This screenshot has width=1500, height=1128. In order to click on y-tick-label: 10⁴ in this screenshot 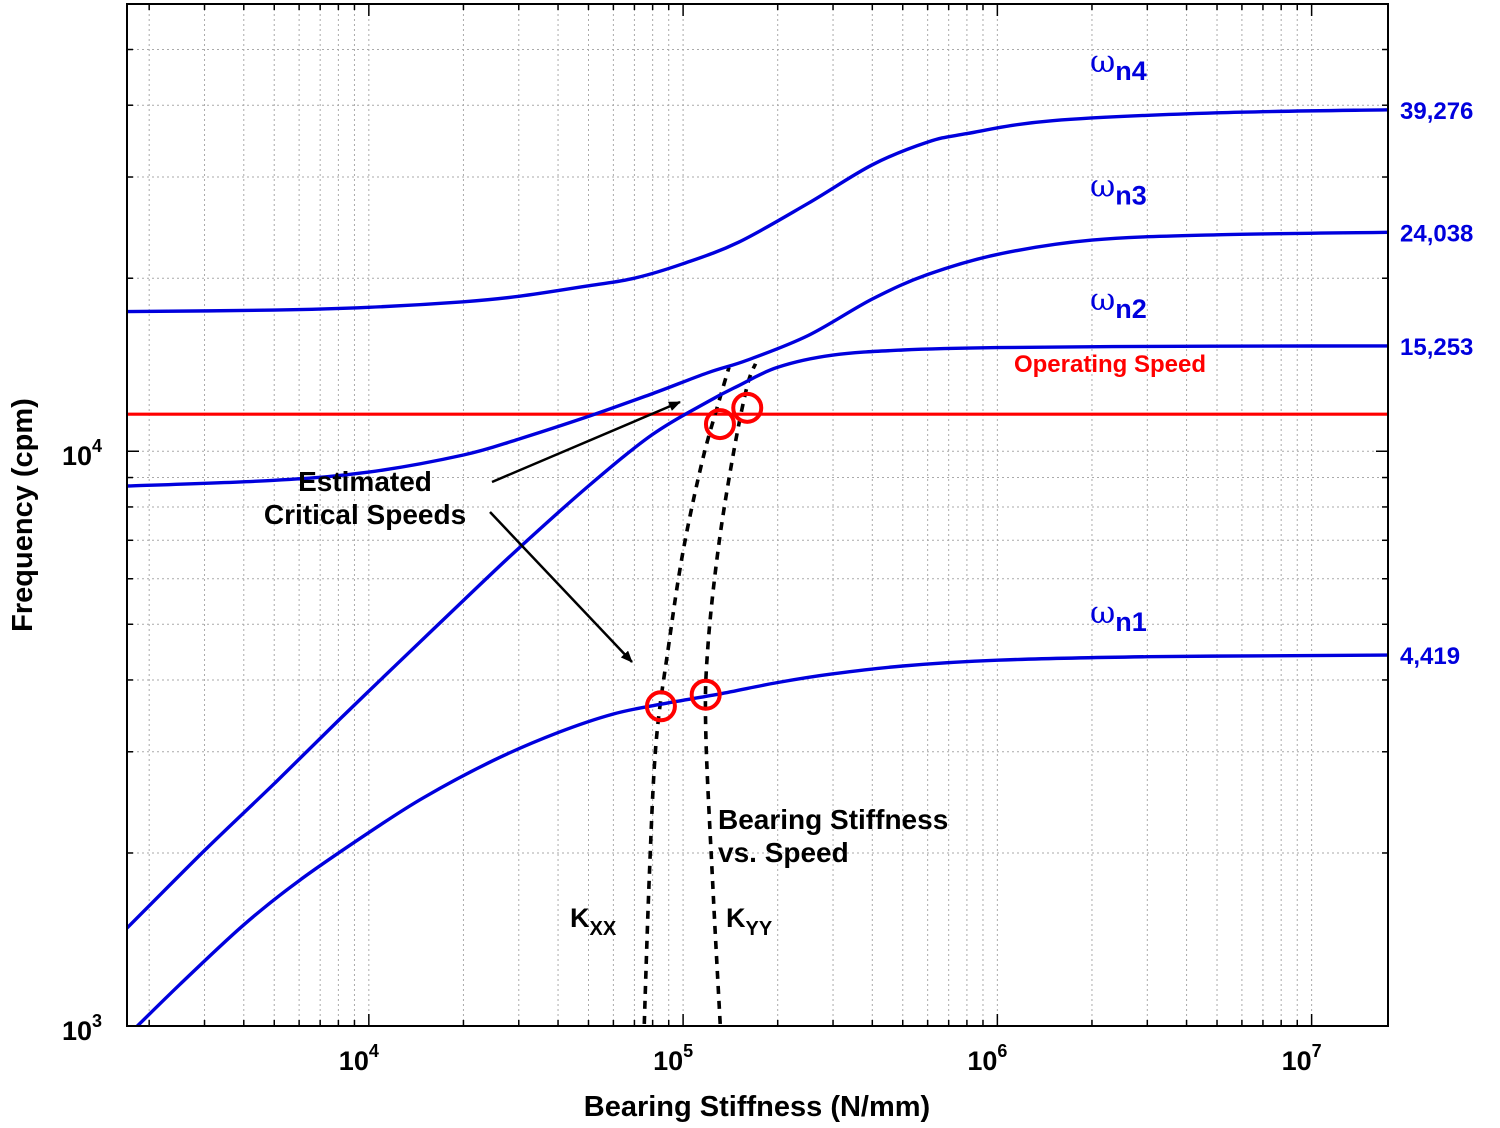, I will do `click(82, 453)`.